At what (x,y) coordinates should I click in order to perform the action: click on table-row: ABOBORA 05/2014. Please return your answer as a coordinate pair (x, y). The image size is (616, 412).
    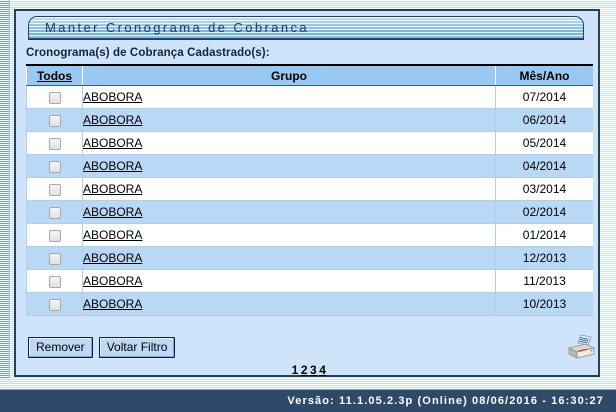
    Looking at the image, I should click on (309, 143).